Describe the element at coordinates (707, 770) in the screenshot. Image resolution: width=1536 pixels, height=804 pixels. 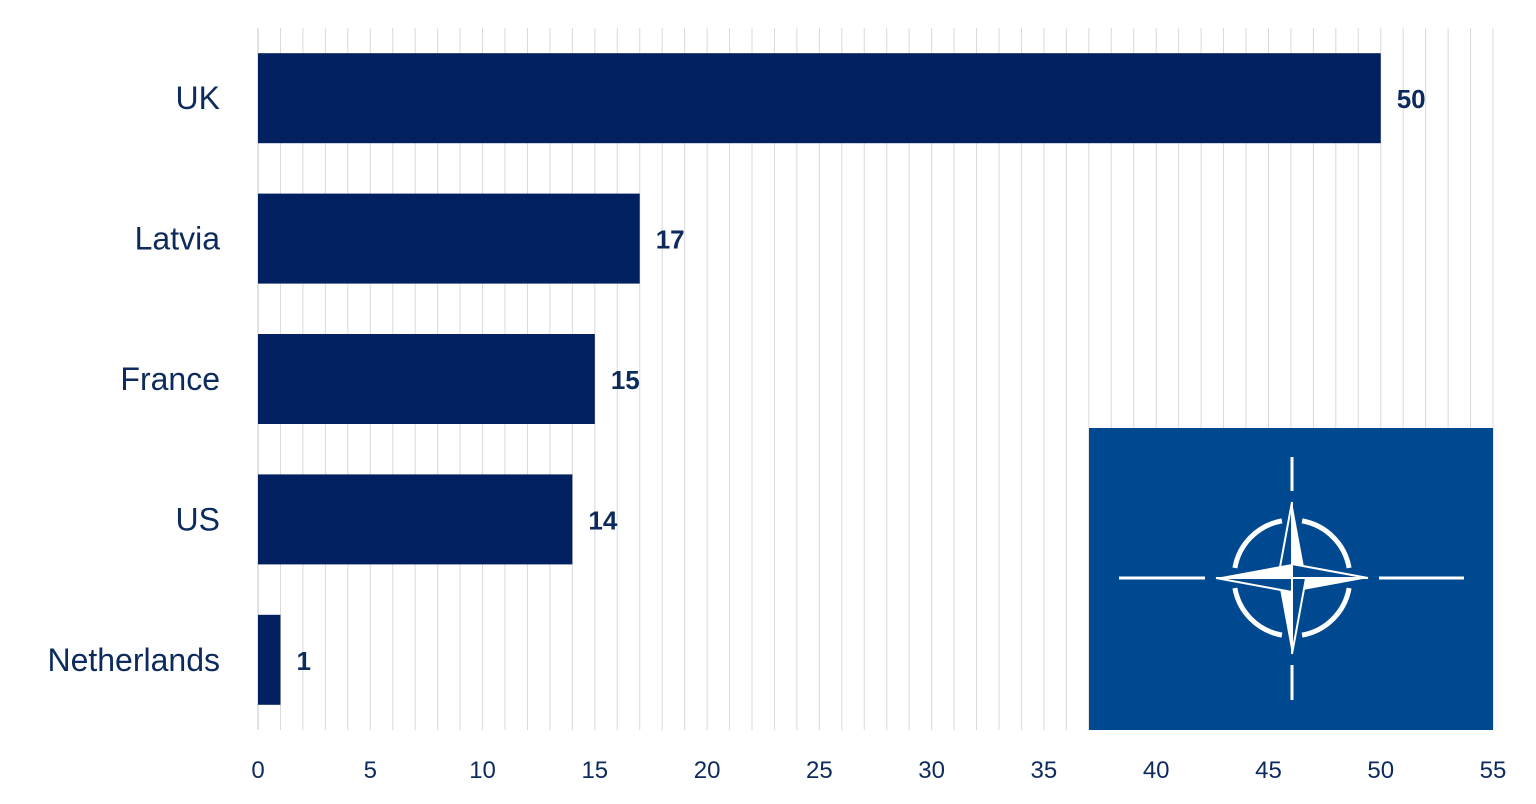
I see `x-tick-label: 20` at that location.